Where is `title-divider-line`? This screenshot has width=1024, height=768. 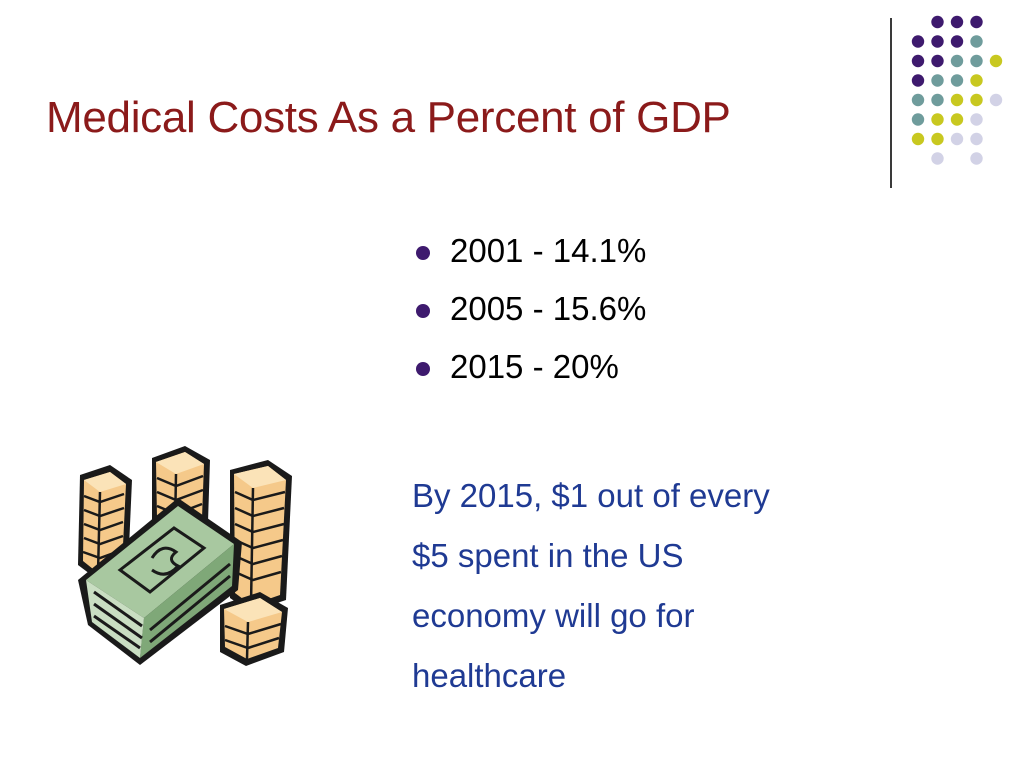 title-divider-line is located at coordinates (891, 103).